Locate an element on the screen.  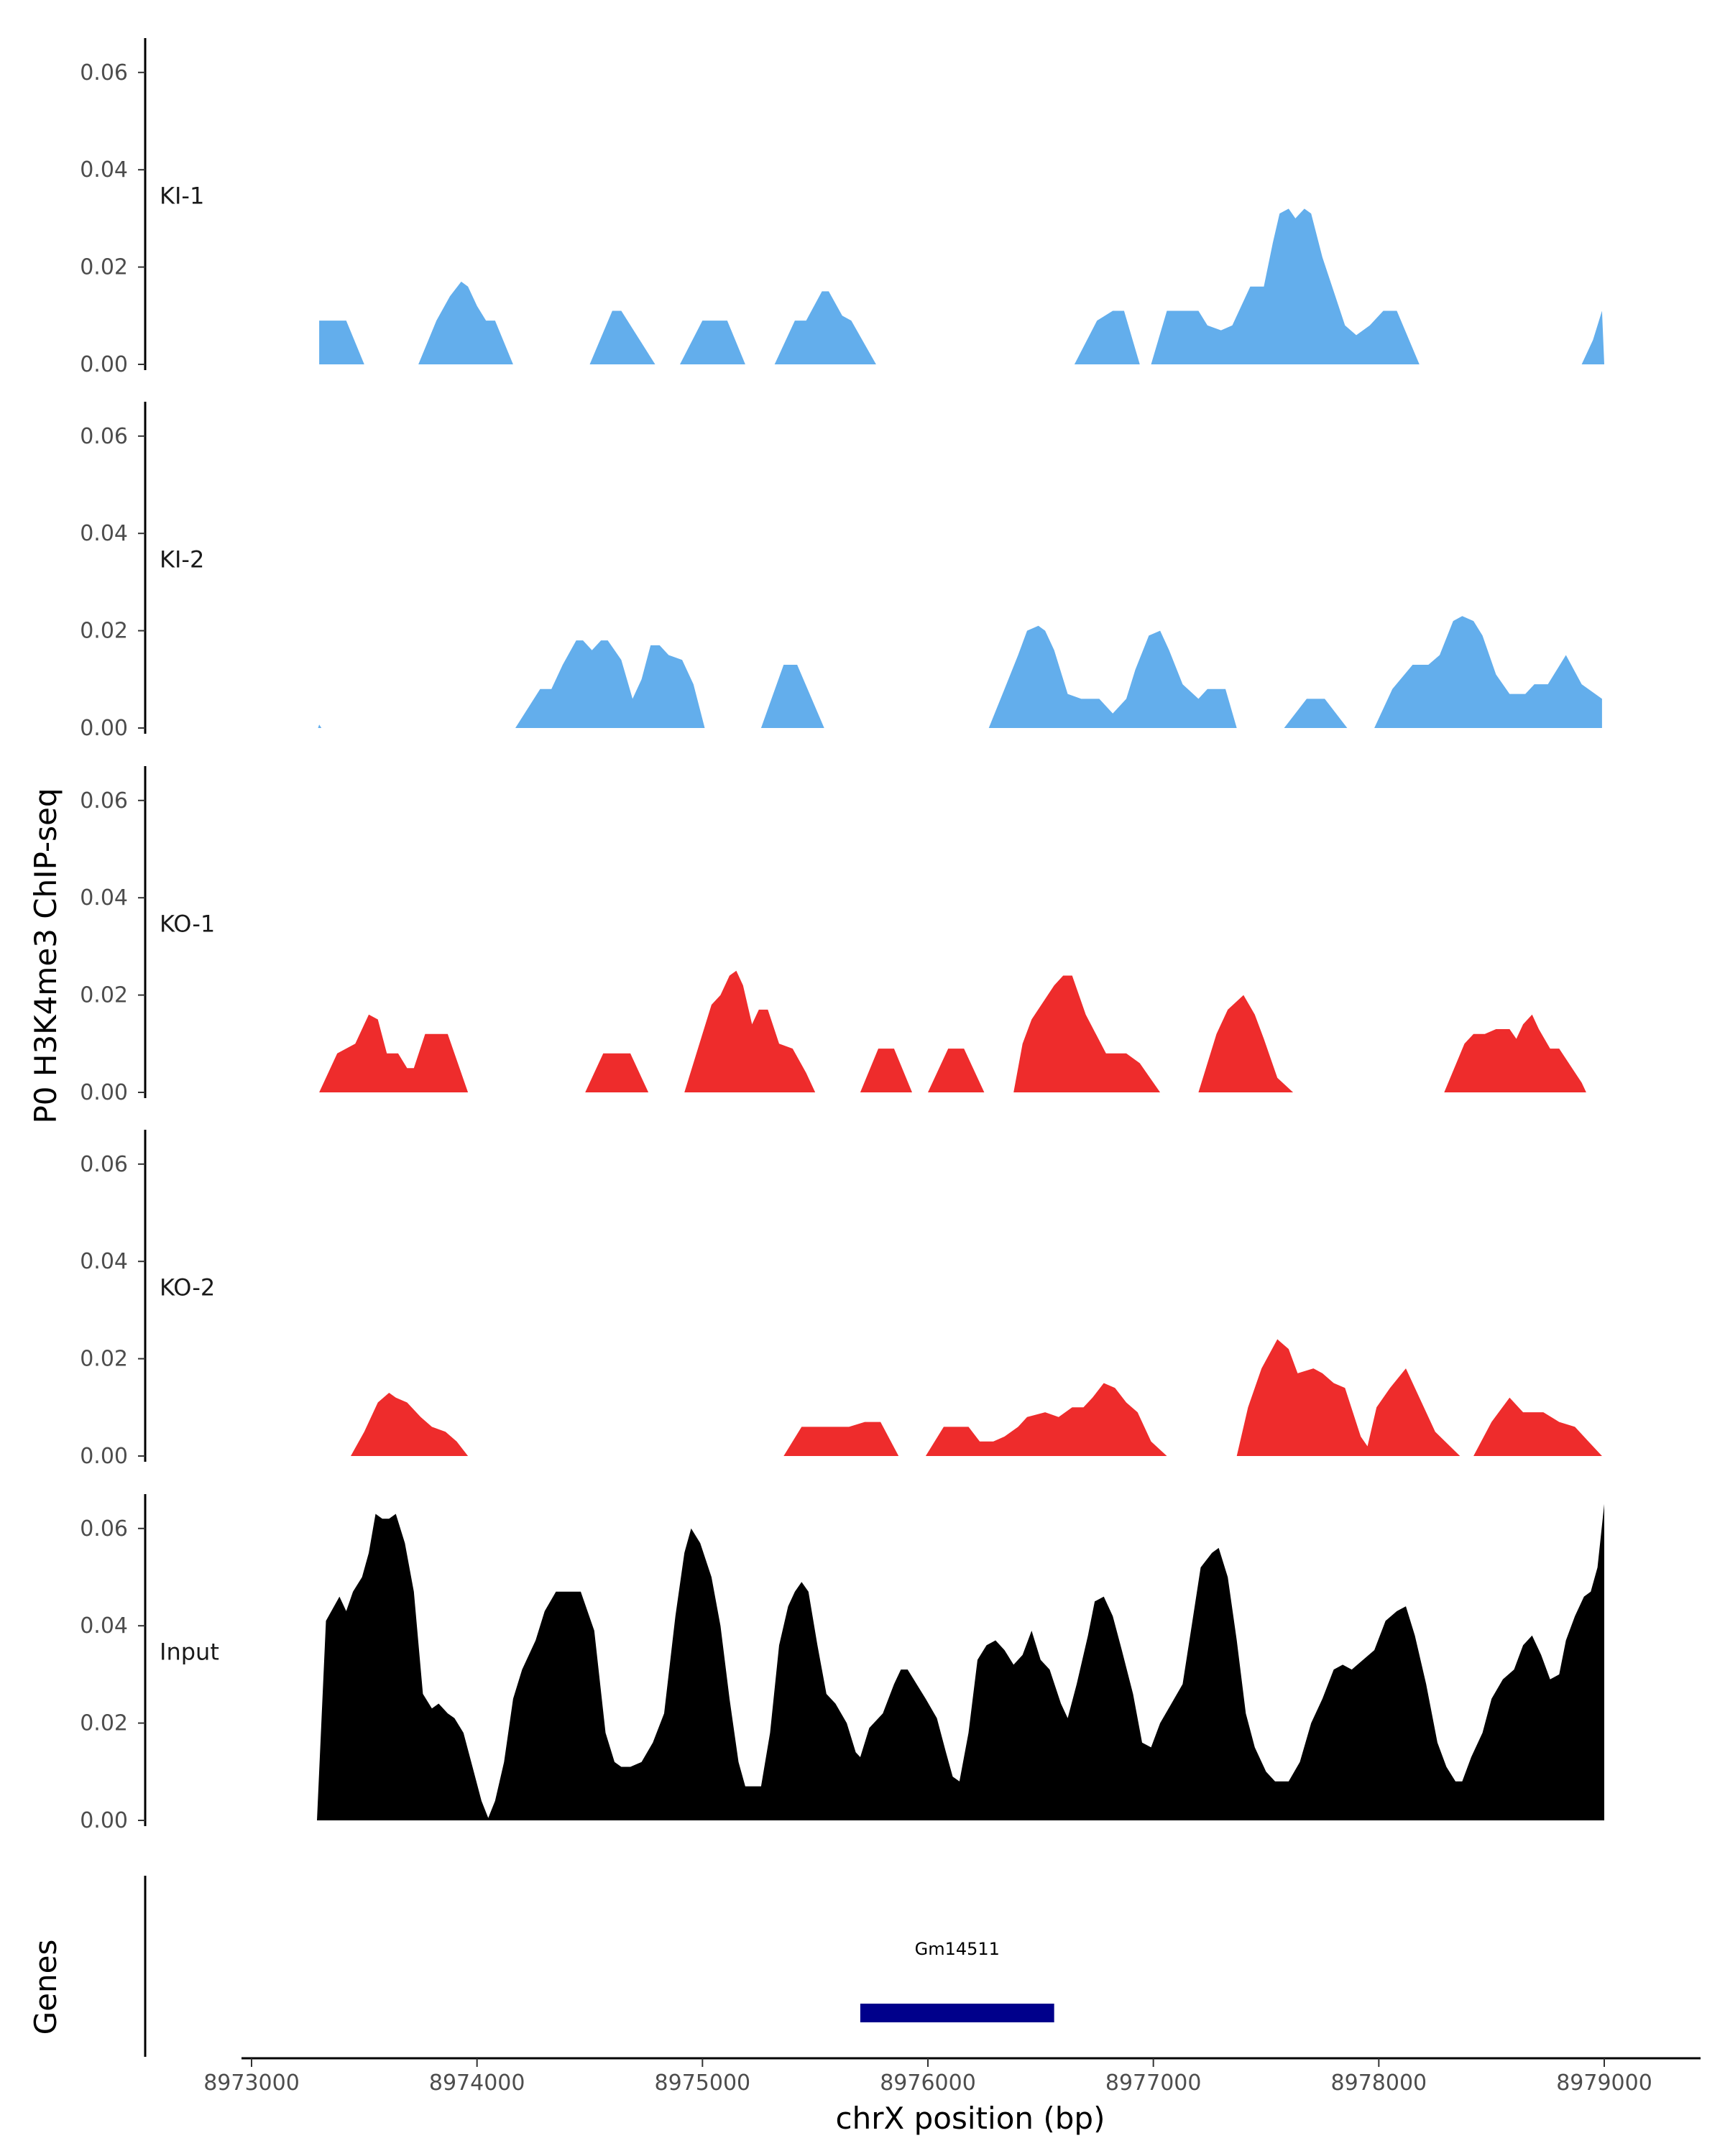
track-input: 0.00 0.02 0.04 0.06 Input is located at coordinates (842, 1664).